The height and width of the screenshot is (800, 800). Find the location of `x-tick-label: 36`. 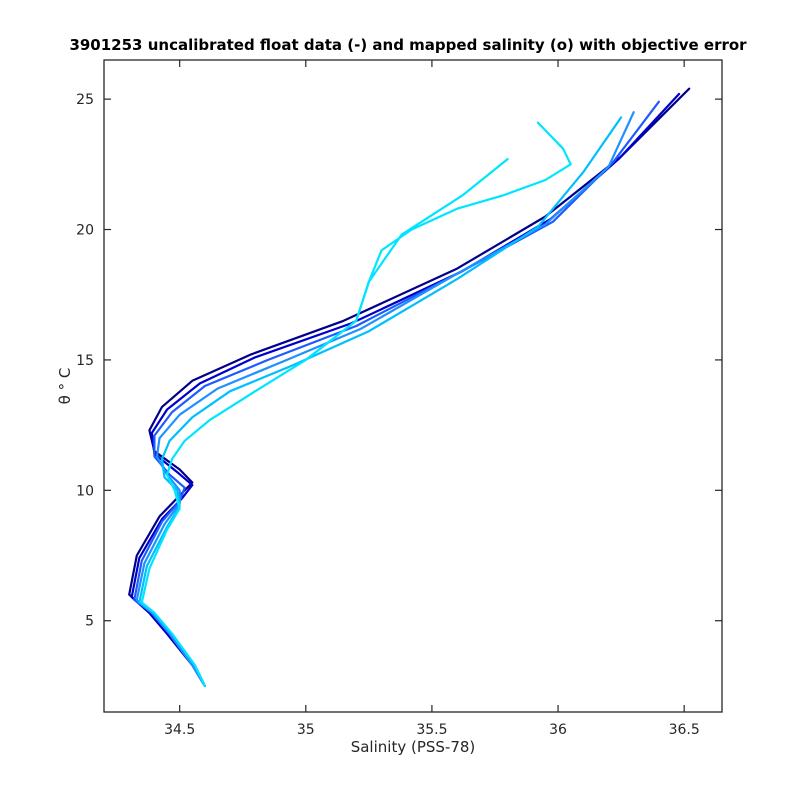

x-tick-label: 36 is located at coordinates (558, 730).